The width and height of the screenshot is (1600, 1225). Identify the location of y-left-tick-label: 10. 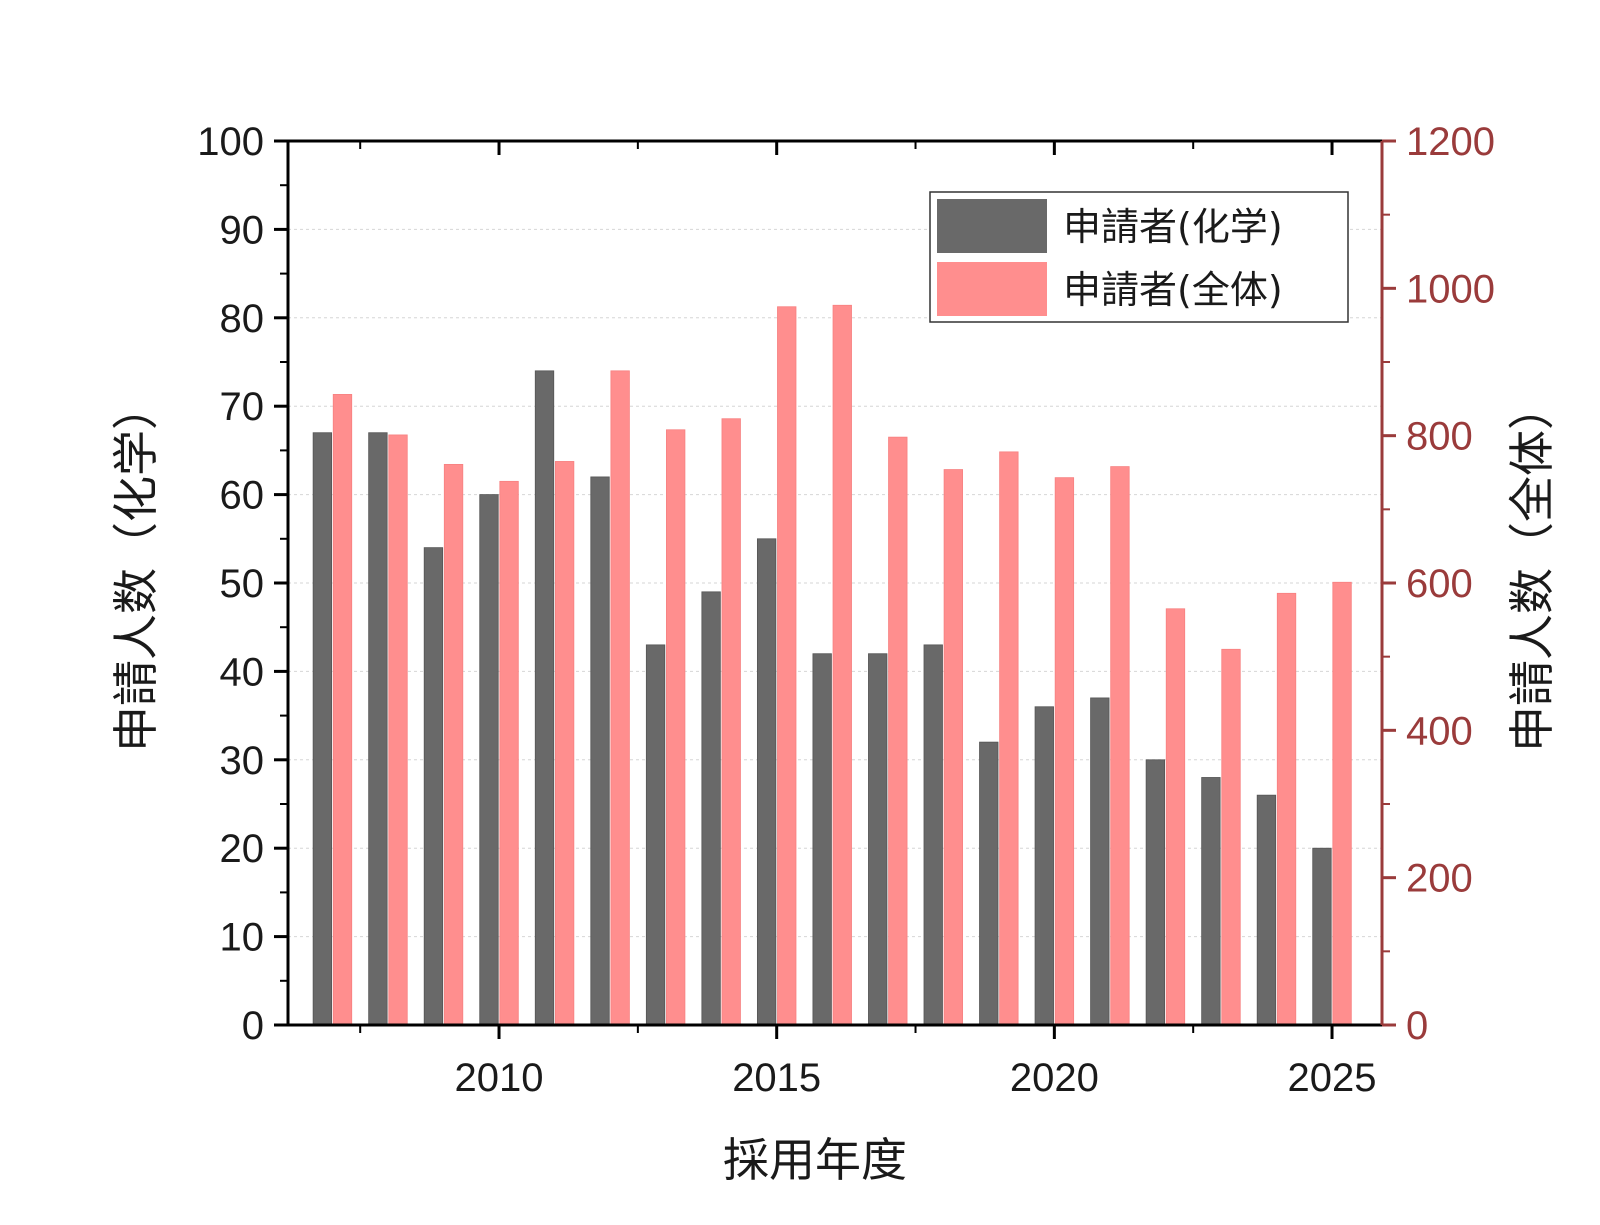
(242, 938).